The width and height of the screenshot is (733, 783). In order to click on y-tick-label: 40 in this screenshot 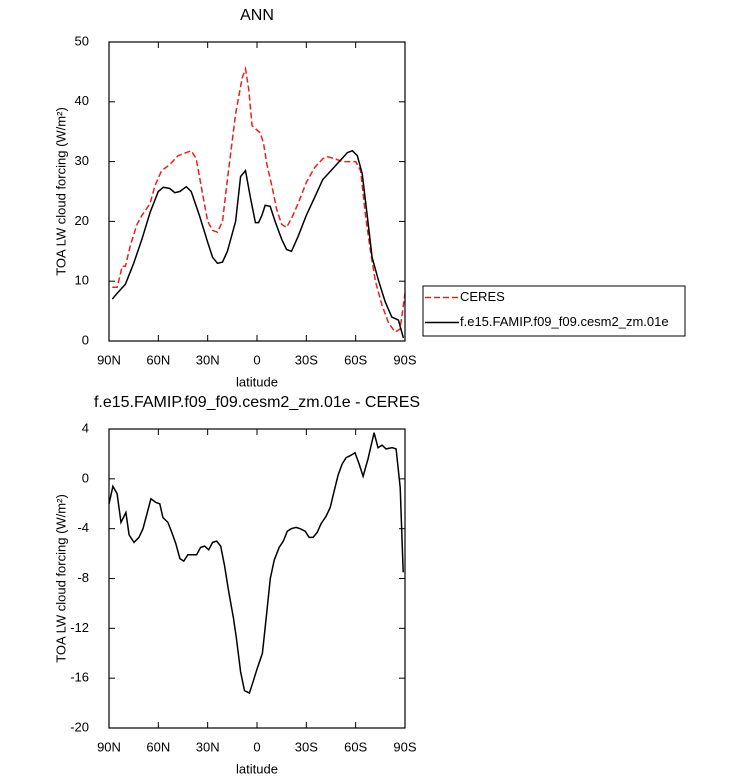, I will do `click(82, 100)`.